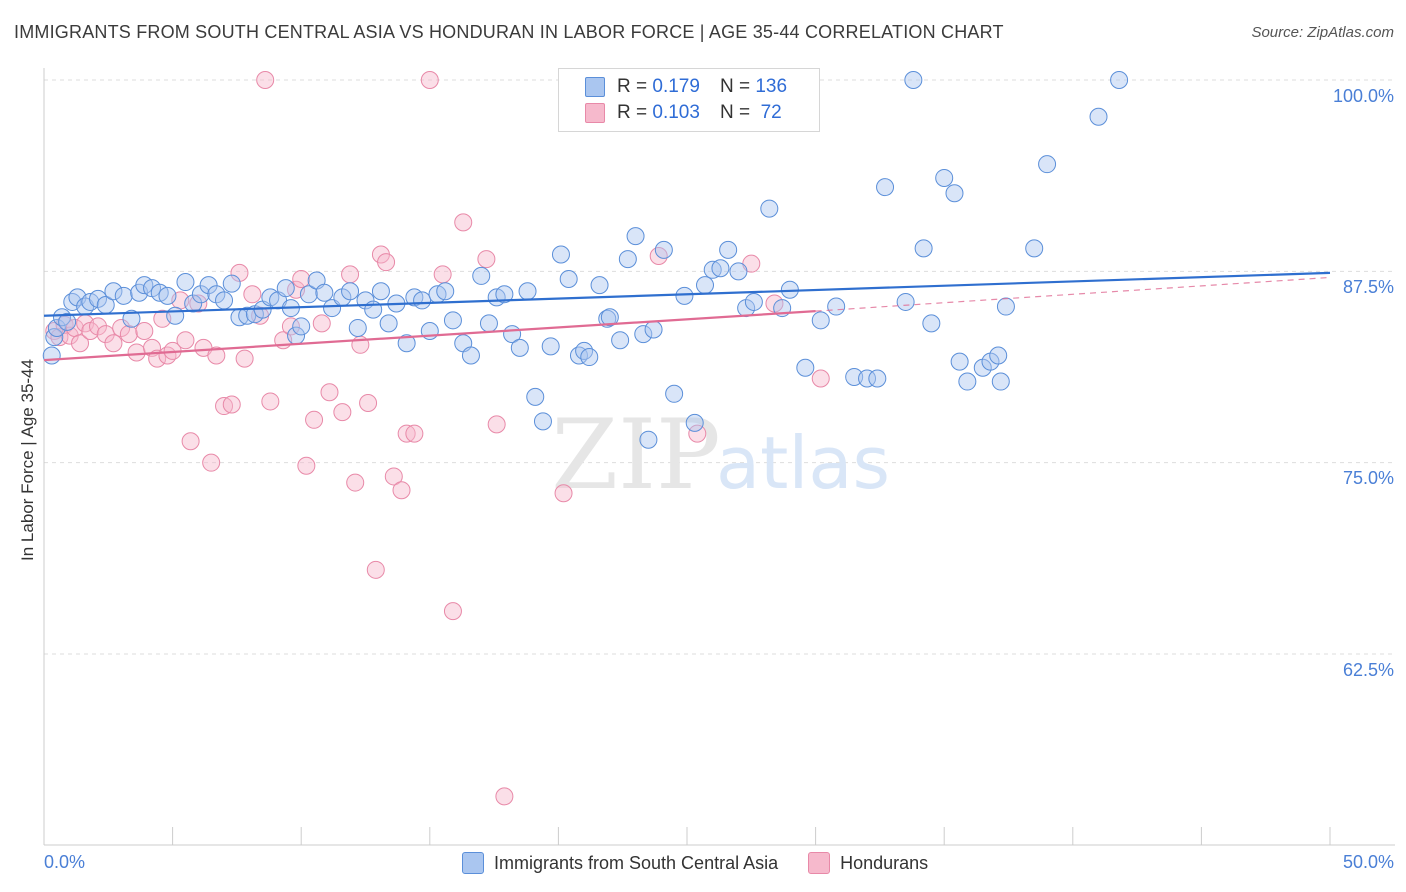 The height and width of the screenshot is (892, 1406). What do you see at coordinates (1368, 478) in the screenshot?
I see `y-tick-label: 75.0%` at bounding box center [1368, 478].